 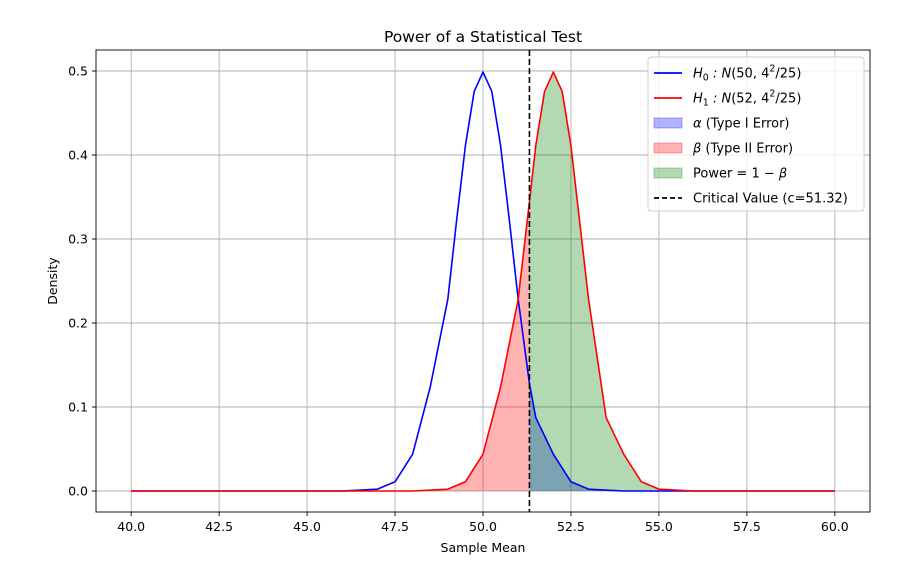 What do you see at coordinates (571, 526) in the screenshot?
I see `x-tick-label: 52.5` at bounding box center [571, 526].